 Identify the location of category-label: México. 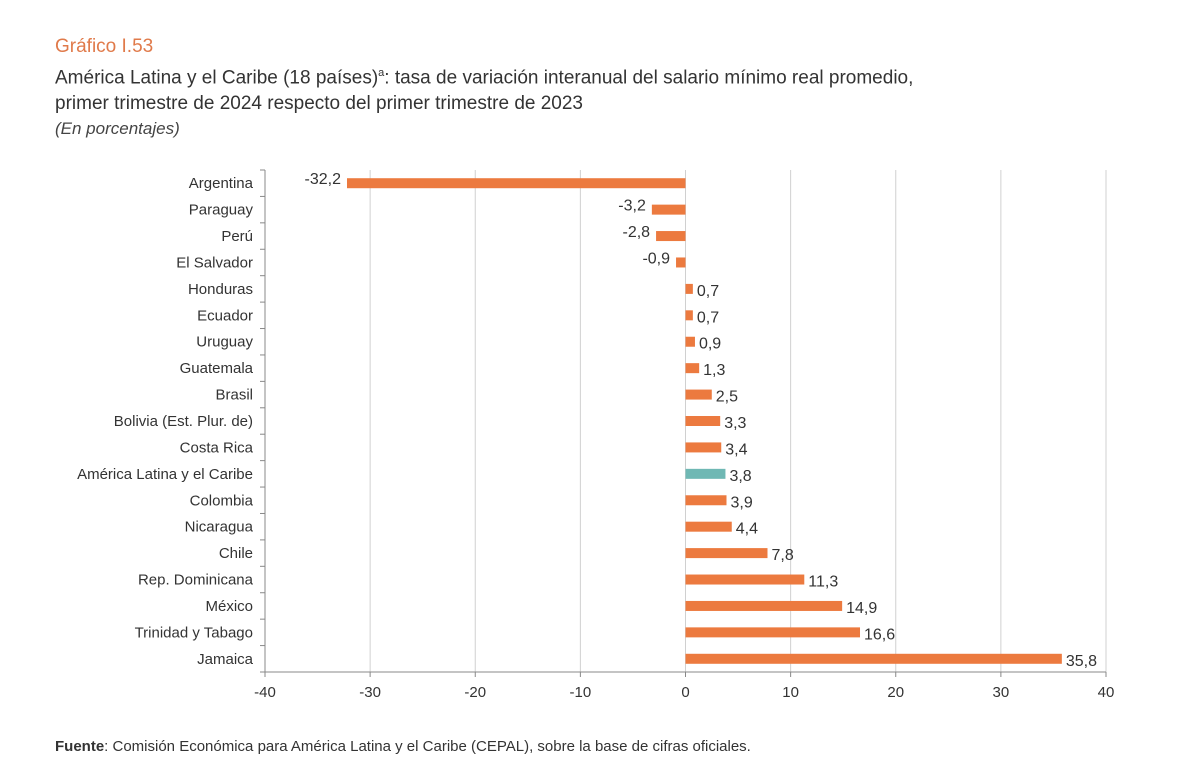
(229, 606).